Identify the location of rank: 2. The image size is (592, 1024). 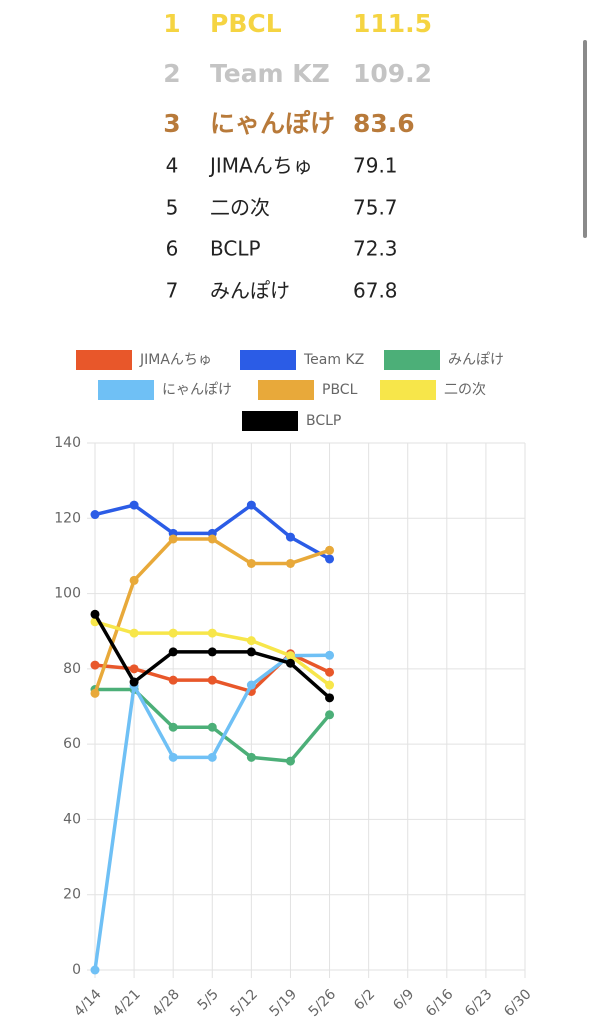
(171, 73).